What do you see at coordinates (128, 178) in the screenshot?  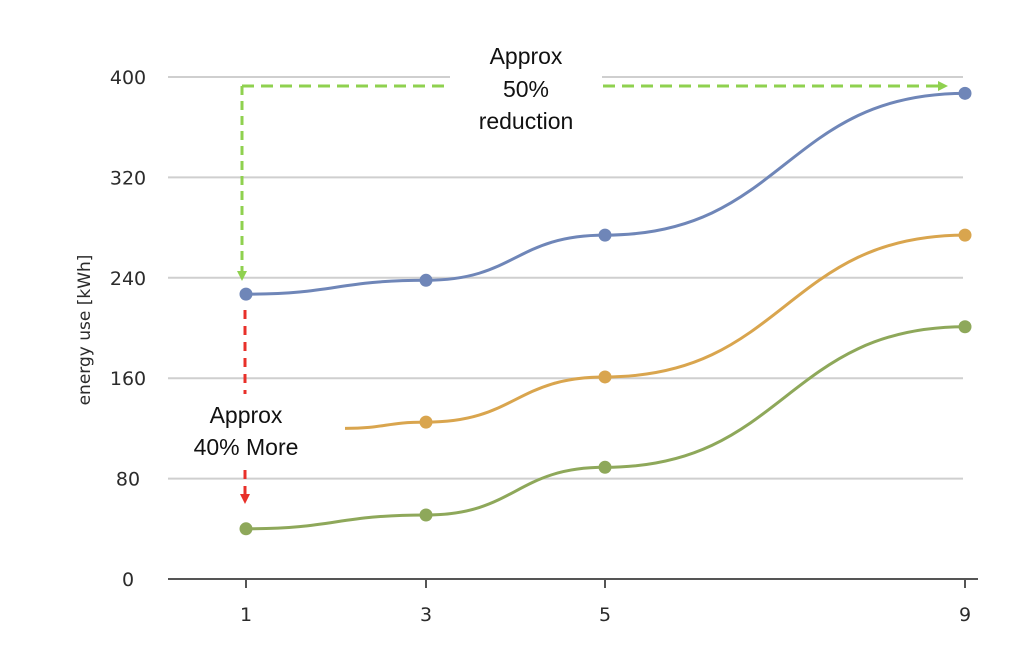 I see `y-tick-label: 320` at bounding box center [128, 178].